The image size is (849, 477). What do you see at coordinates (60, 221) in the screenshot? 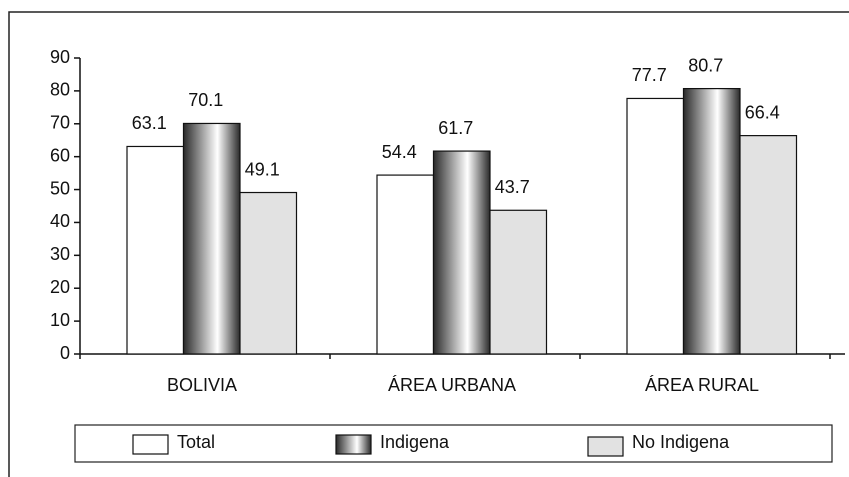
I see `y-tick-label: 40` at bounding box center [60, 221].